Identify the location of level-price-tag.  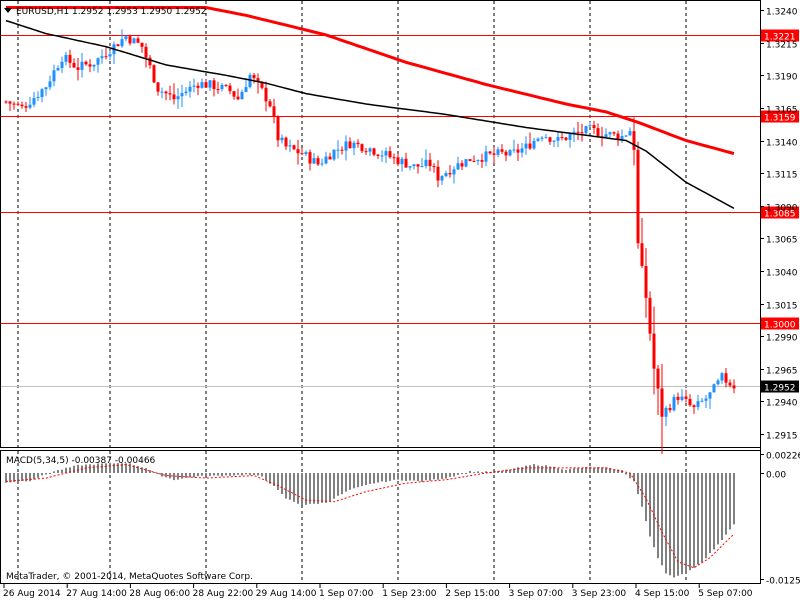
(780, 212).